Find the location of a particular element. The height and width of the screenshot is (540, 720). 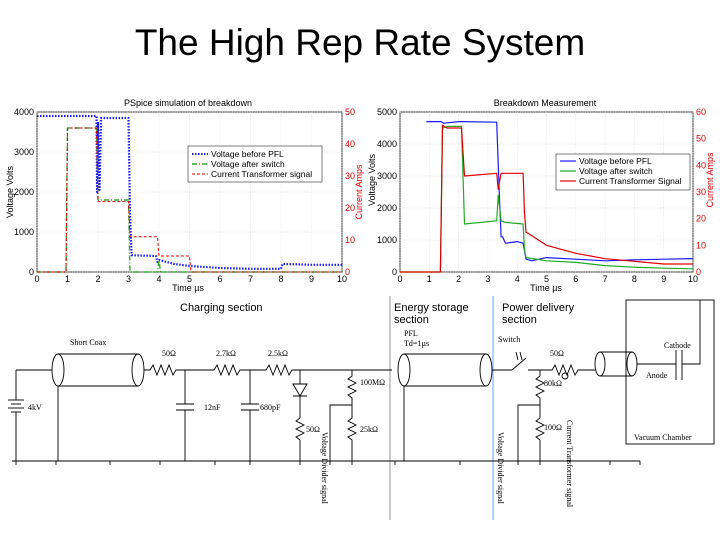

label-r25k: 25kΩ is located at coordinates (369, 429).